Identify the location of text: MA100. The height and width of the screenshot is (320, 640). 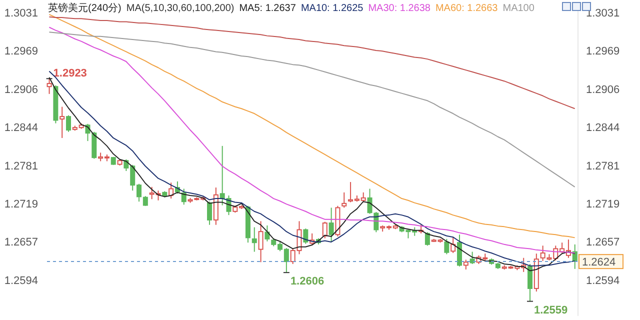
(518, 8).